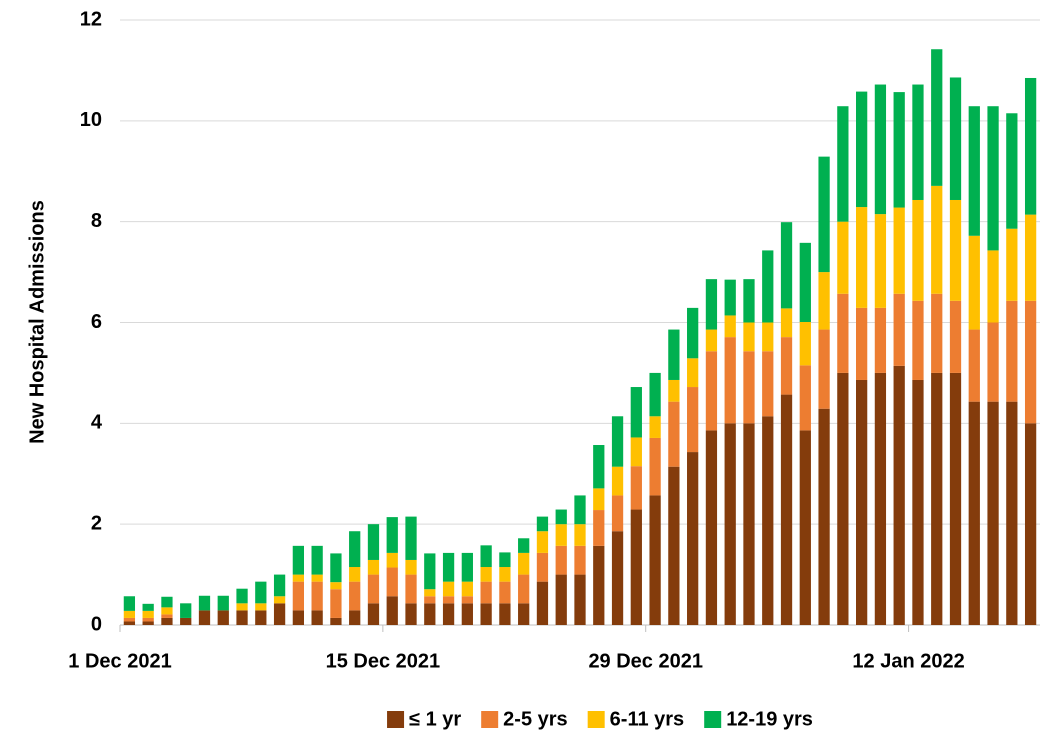 This screenshot has width=1056, height=735. What do you see at coordinates (97, 423) in the screenshot?
I see `y-tick-label: 4` at bounding box center [97, 423].